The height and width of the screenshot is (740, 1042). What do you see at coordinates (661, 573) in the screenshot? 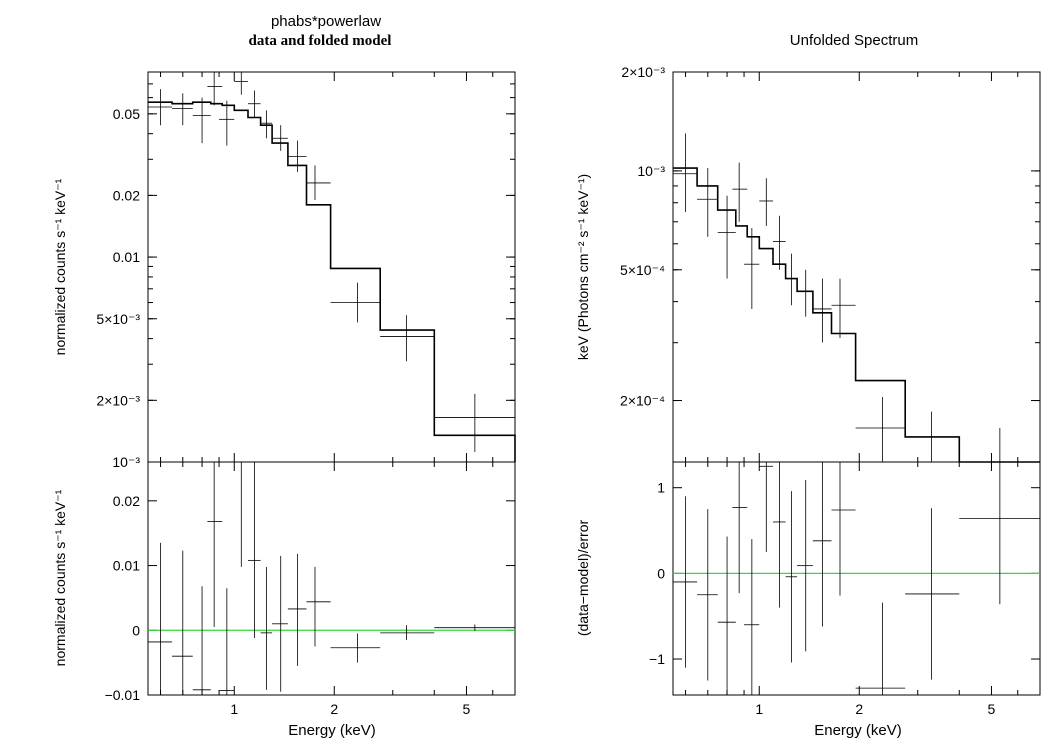
I see `right-bottom-ytick-label: 0` at bounding box center [661, 573].